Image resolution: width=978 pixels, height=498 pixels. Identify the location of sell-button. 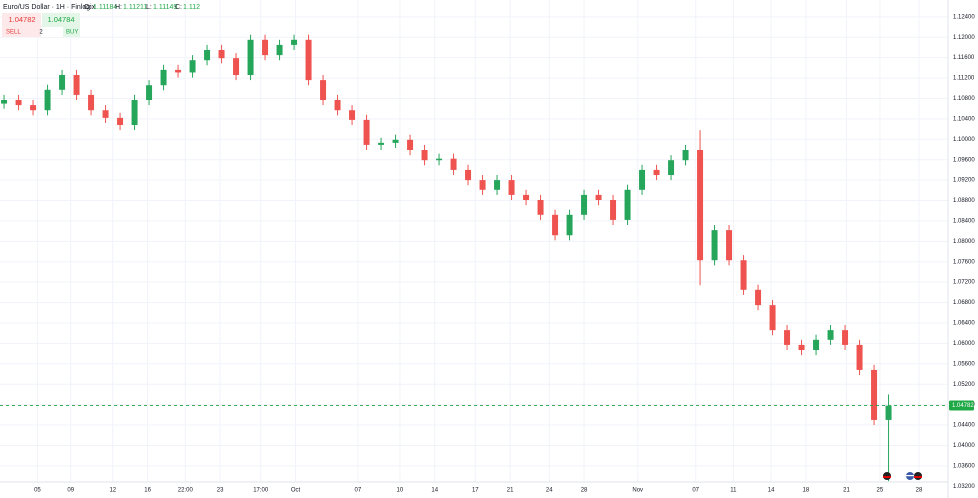
(21, 25).